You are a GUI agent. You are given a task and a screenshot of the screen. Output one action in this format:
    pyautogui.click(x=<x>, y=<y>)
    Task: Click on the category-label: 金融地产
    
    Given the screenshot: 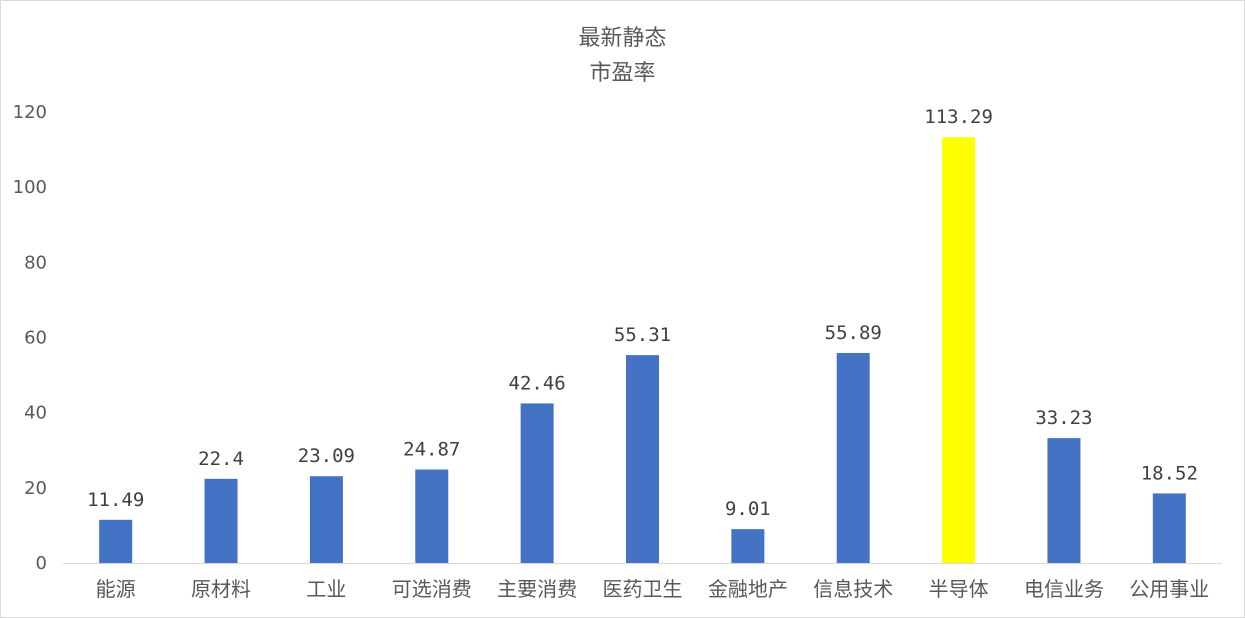 What is the action you would take?
    pyautogui.click(x=748, y=589)
    